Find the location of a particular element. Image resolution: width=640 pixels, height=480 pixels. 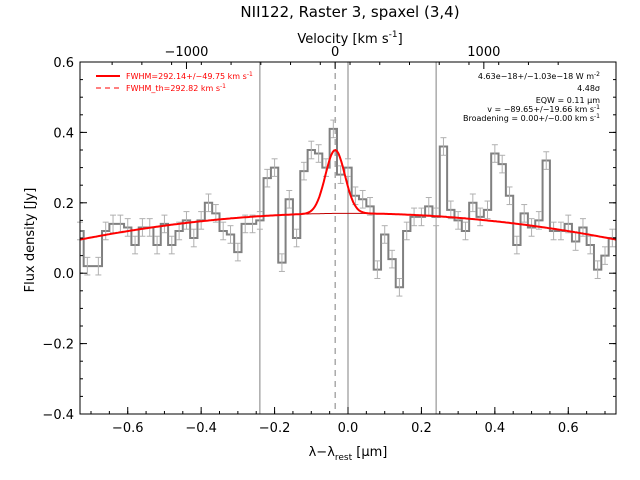

annotation-velocity-sup: -1 is located at coordinates (597, 107).